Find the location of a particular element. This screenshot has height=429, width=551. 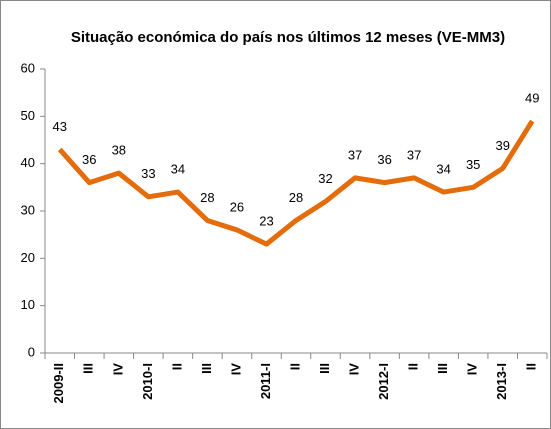

x-tick-label: 2013-I is located at coordinates (501, 381).